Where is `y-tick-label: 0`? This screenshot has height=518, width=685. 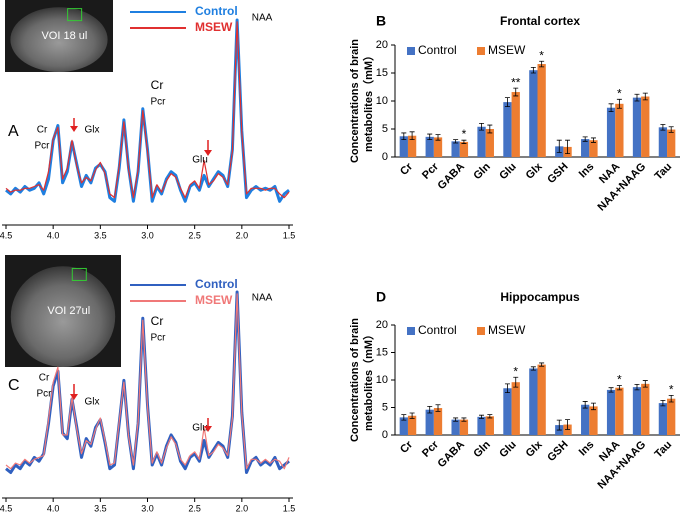
y-tick-label: 0 is located at coordinates (385, 435).